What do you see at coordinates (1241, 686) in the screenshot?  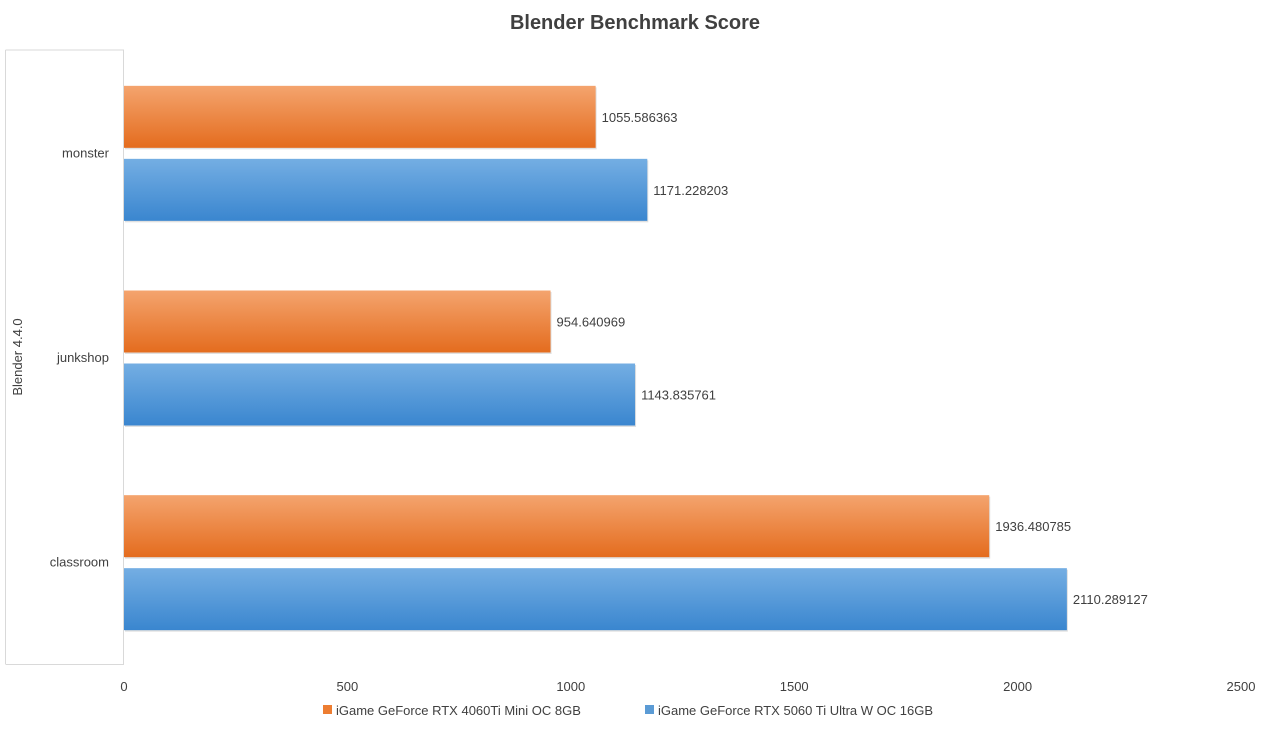 I see `x-tick-label-2500: 2500` at bounding box center [1241, 686].